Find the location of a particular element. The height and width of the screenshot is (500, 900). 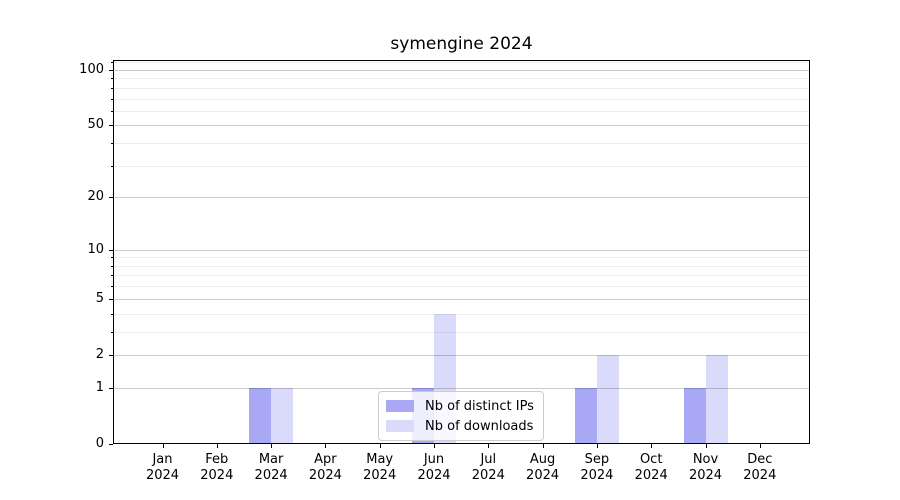

x-axis-tick-oct is located at coordinates (652, 446).